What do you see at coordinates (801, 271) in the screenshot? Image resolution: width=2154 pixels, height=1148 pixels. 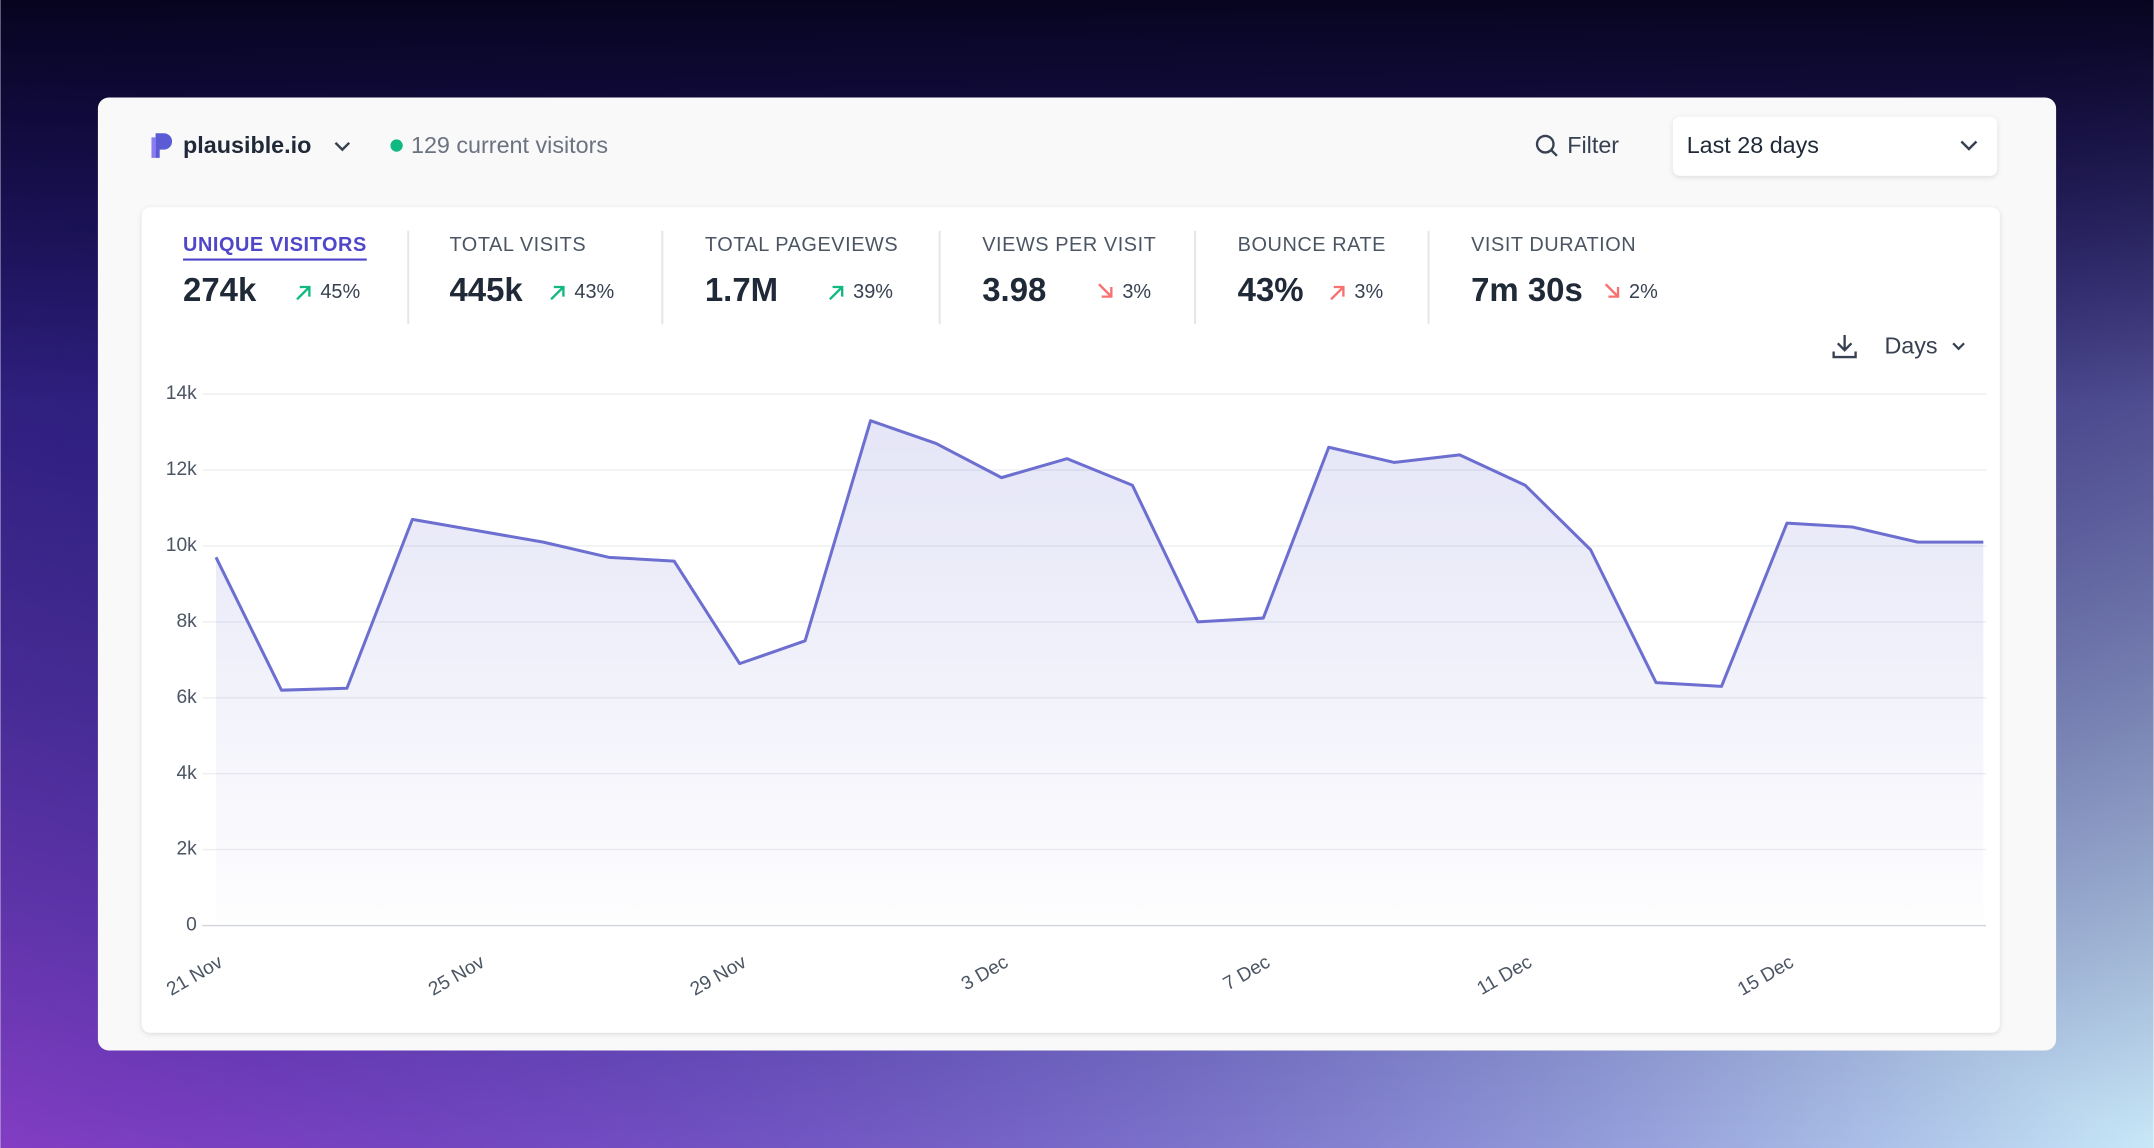 I see `metric-tab: TOTAL PAGEVIEWS 1.7M 39%` at bounding box center [801, 271].